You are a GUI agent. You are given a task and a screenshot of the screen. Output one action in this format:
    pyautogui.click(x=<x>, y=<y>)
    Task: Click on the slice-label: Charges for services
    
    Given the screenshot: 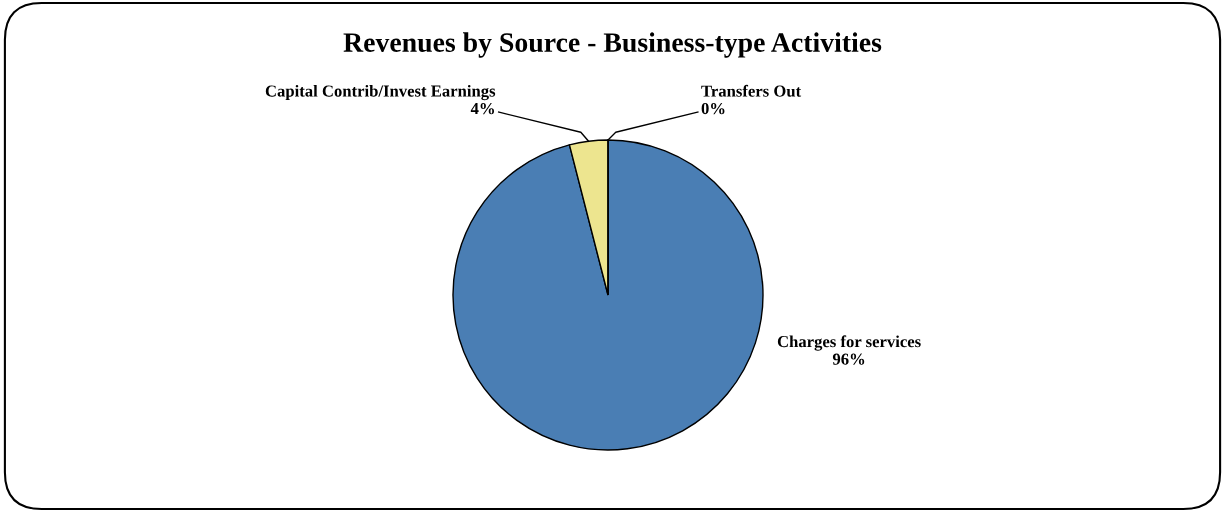 What is the action you would take?
    pyautogui.click(x=849, y=343)
    